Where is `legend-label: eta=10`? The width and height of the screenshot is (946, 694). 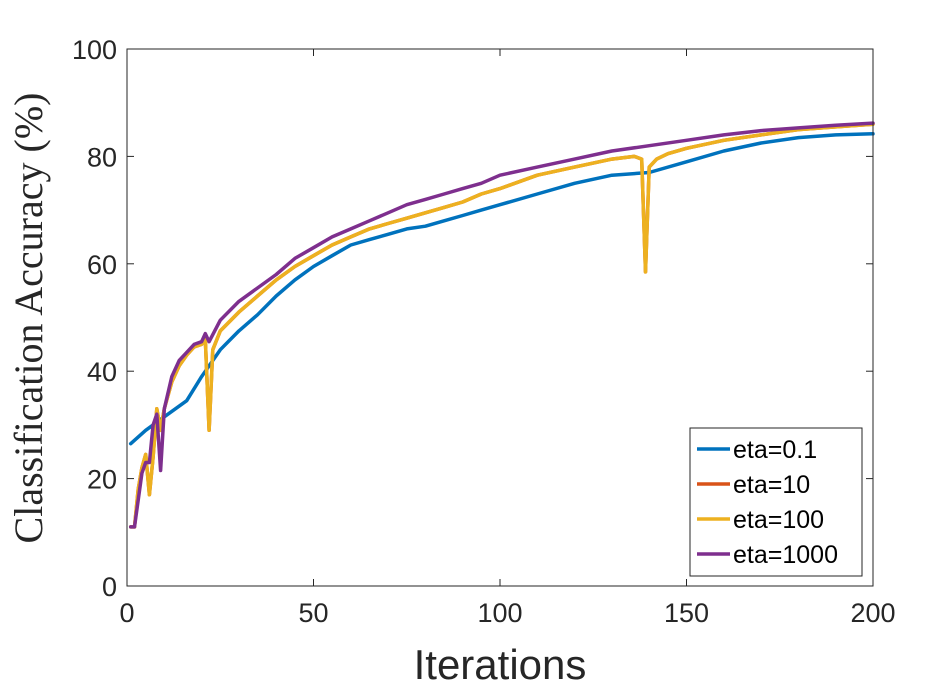 legend-label: eta=10 is located at coordinates (771, 485).